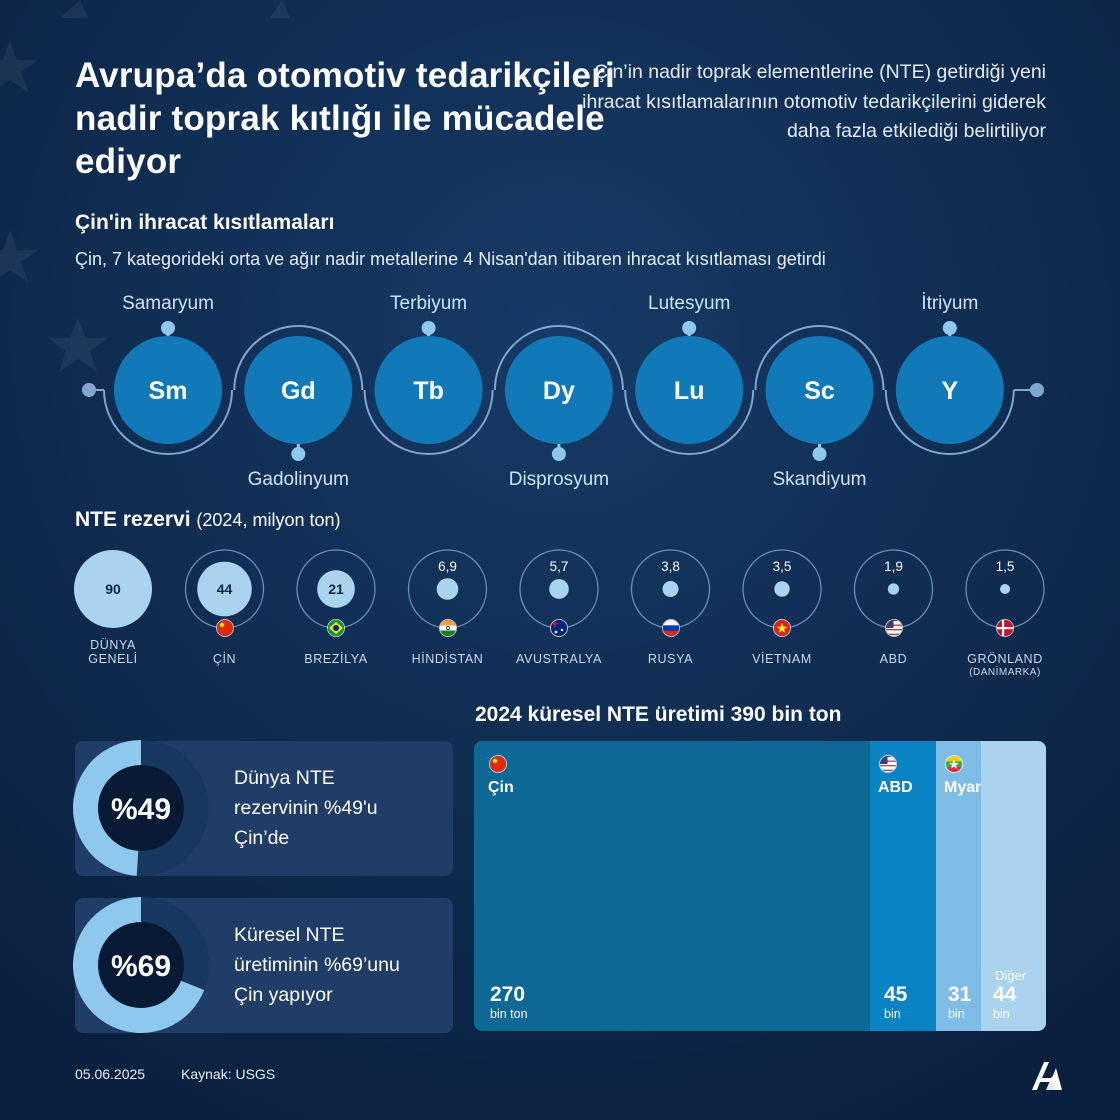  I want to click on usa-flag-icon, so click(893, 628).